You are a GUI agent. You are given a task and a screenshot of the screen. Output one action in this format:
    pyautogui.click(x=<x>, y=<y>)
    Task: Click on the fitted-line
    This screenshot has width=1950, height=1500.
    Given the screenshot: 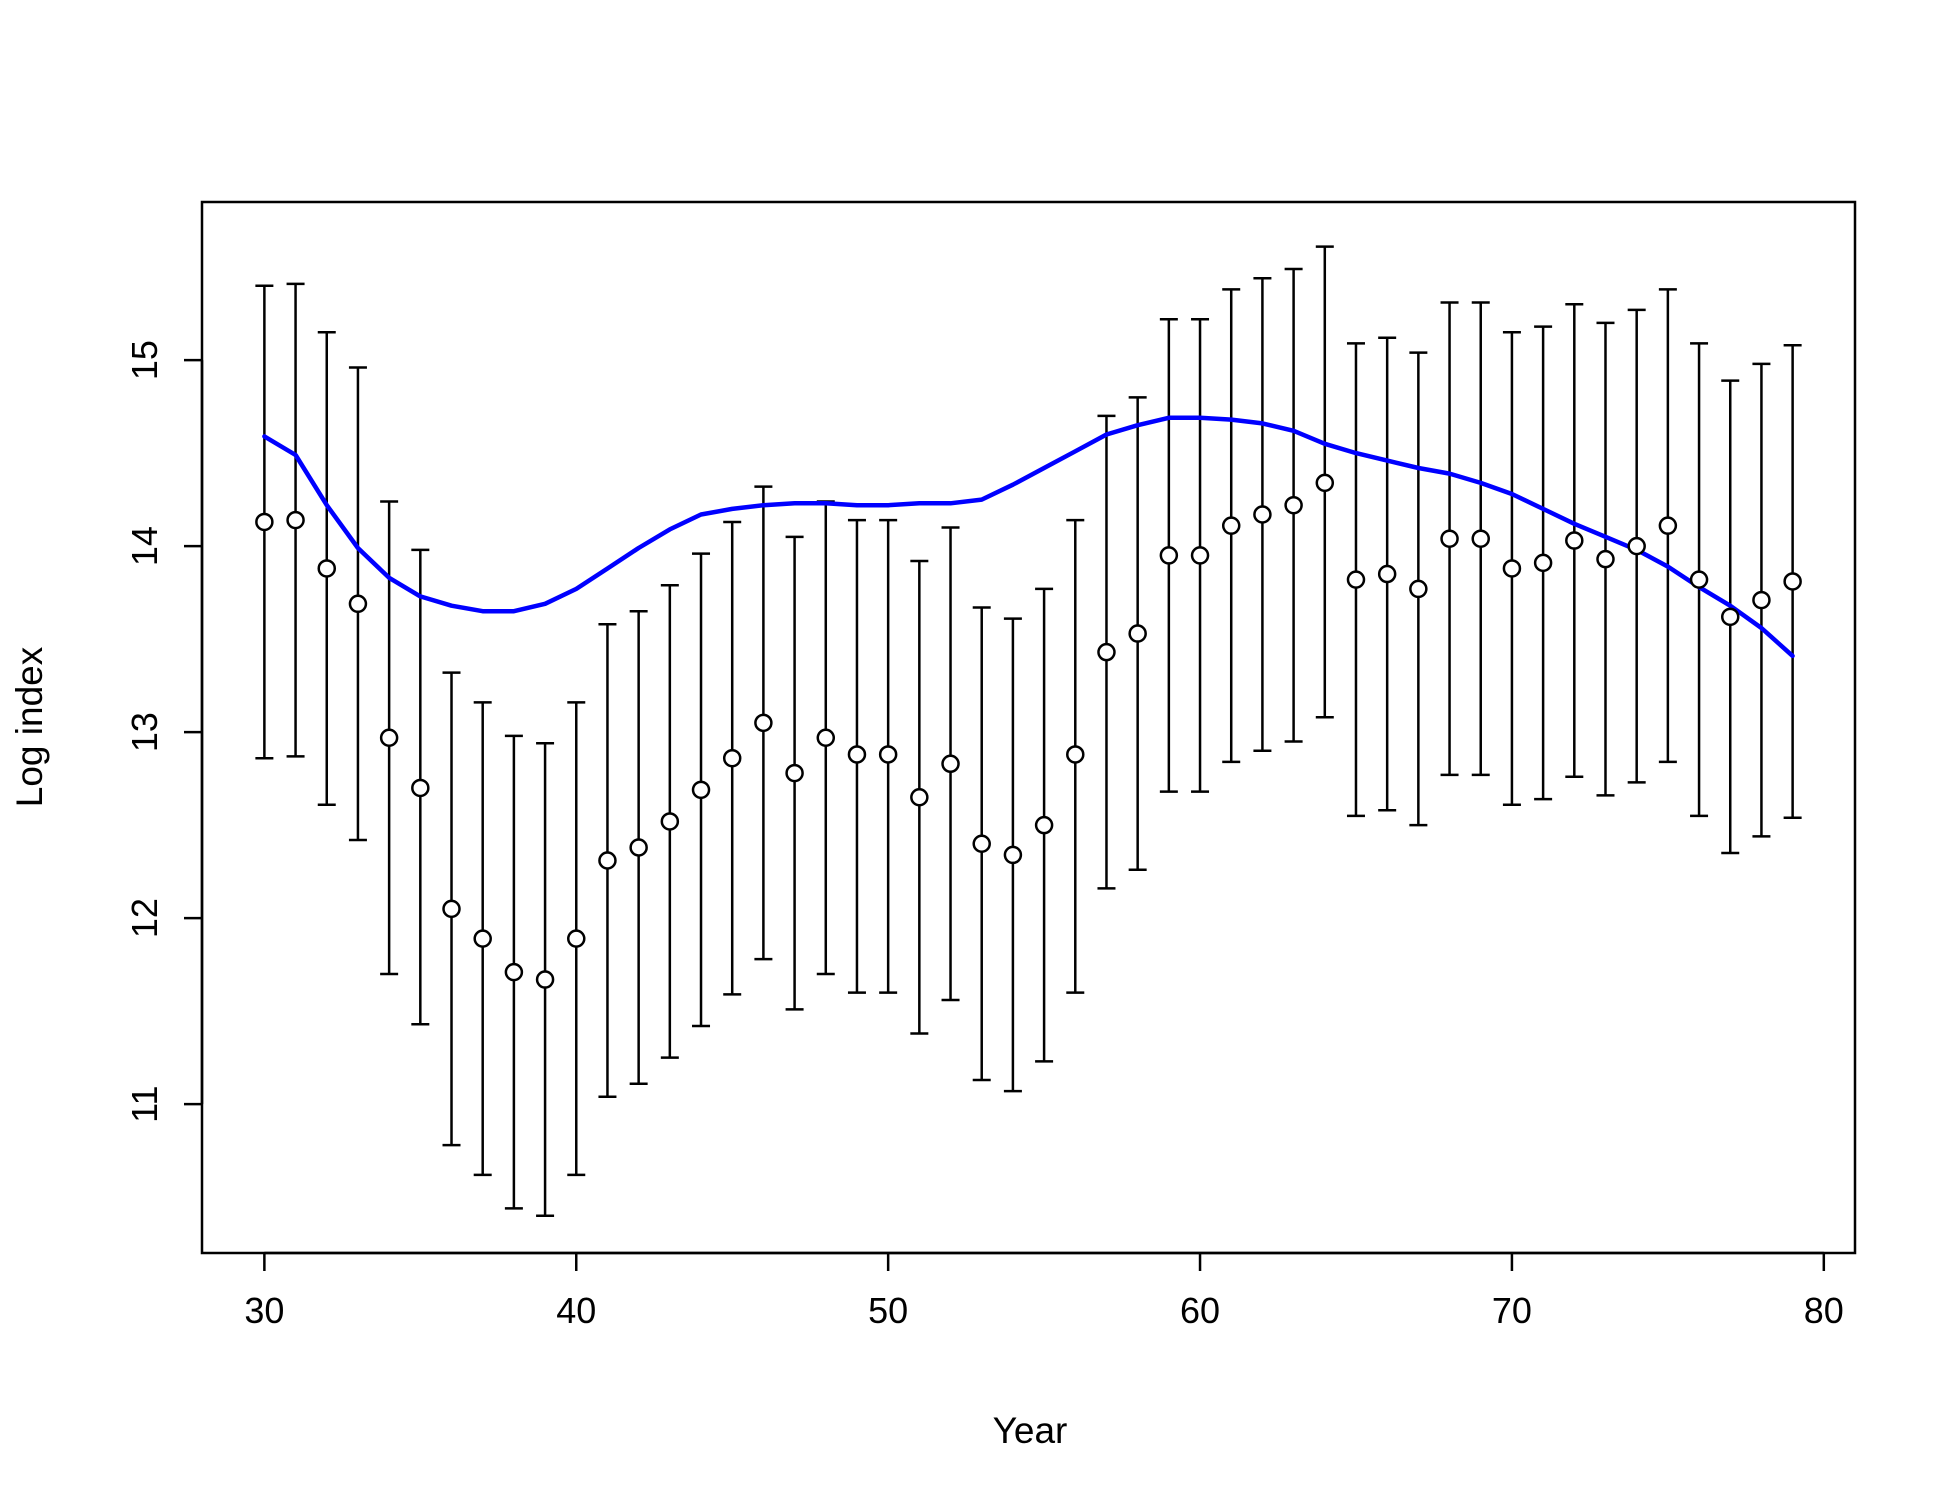 What is the action you would take?
    pyautogui.click(x=1028, y=537)
    